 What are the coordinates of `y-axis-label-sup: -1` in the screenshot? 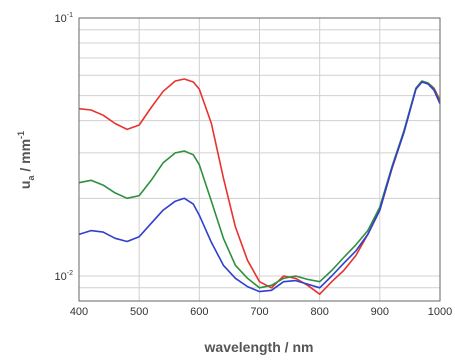 It's located at (21, 135).